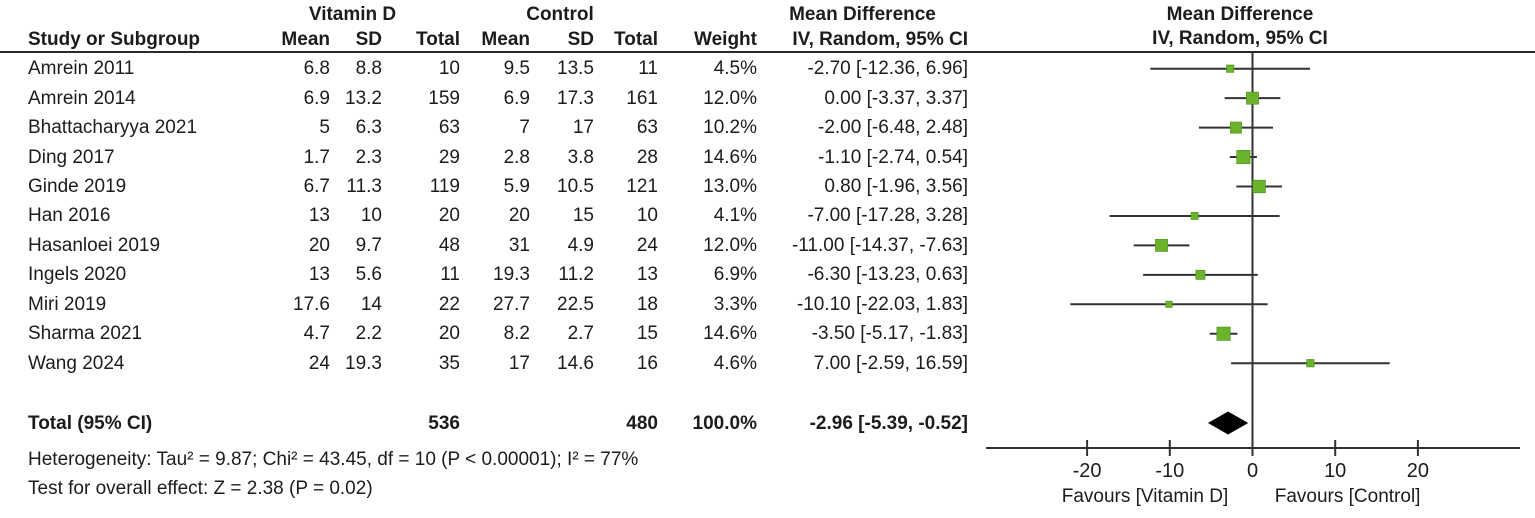  What do you see at coordinates (449, 128) in the screenshot?
I see `vd-total-cell: 63` at bounding box center [449, 128].